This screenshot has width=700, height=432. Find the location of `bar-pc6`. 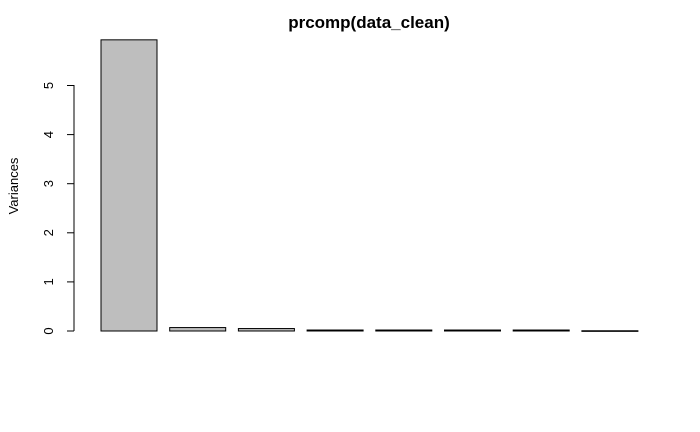

bar-pc6 is located at coordinates (472, 330).